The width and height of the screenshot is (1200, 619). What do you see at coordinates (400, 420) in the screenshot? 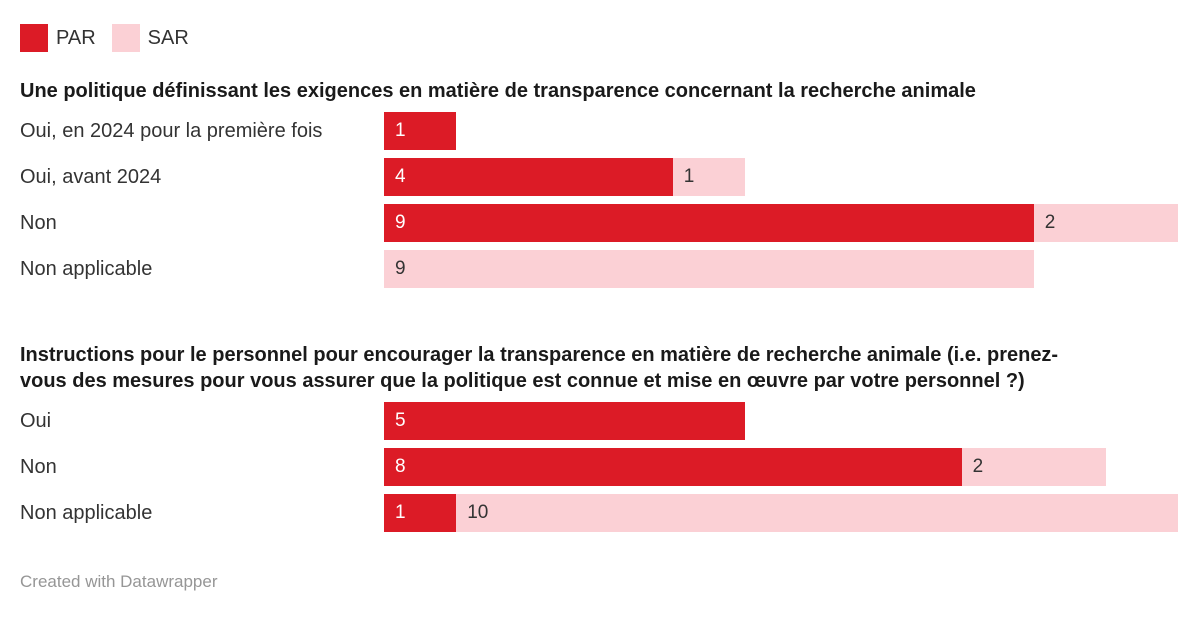
I see `bar-value-label: 5` at bounding box center [400, 420].